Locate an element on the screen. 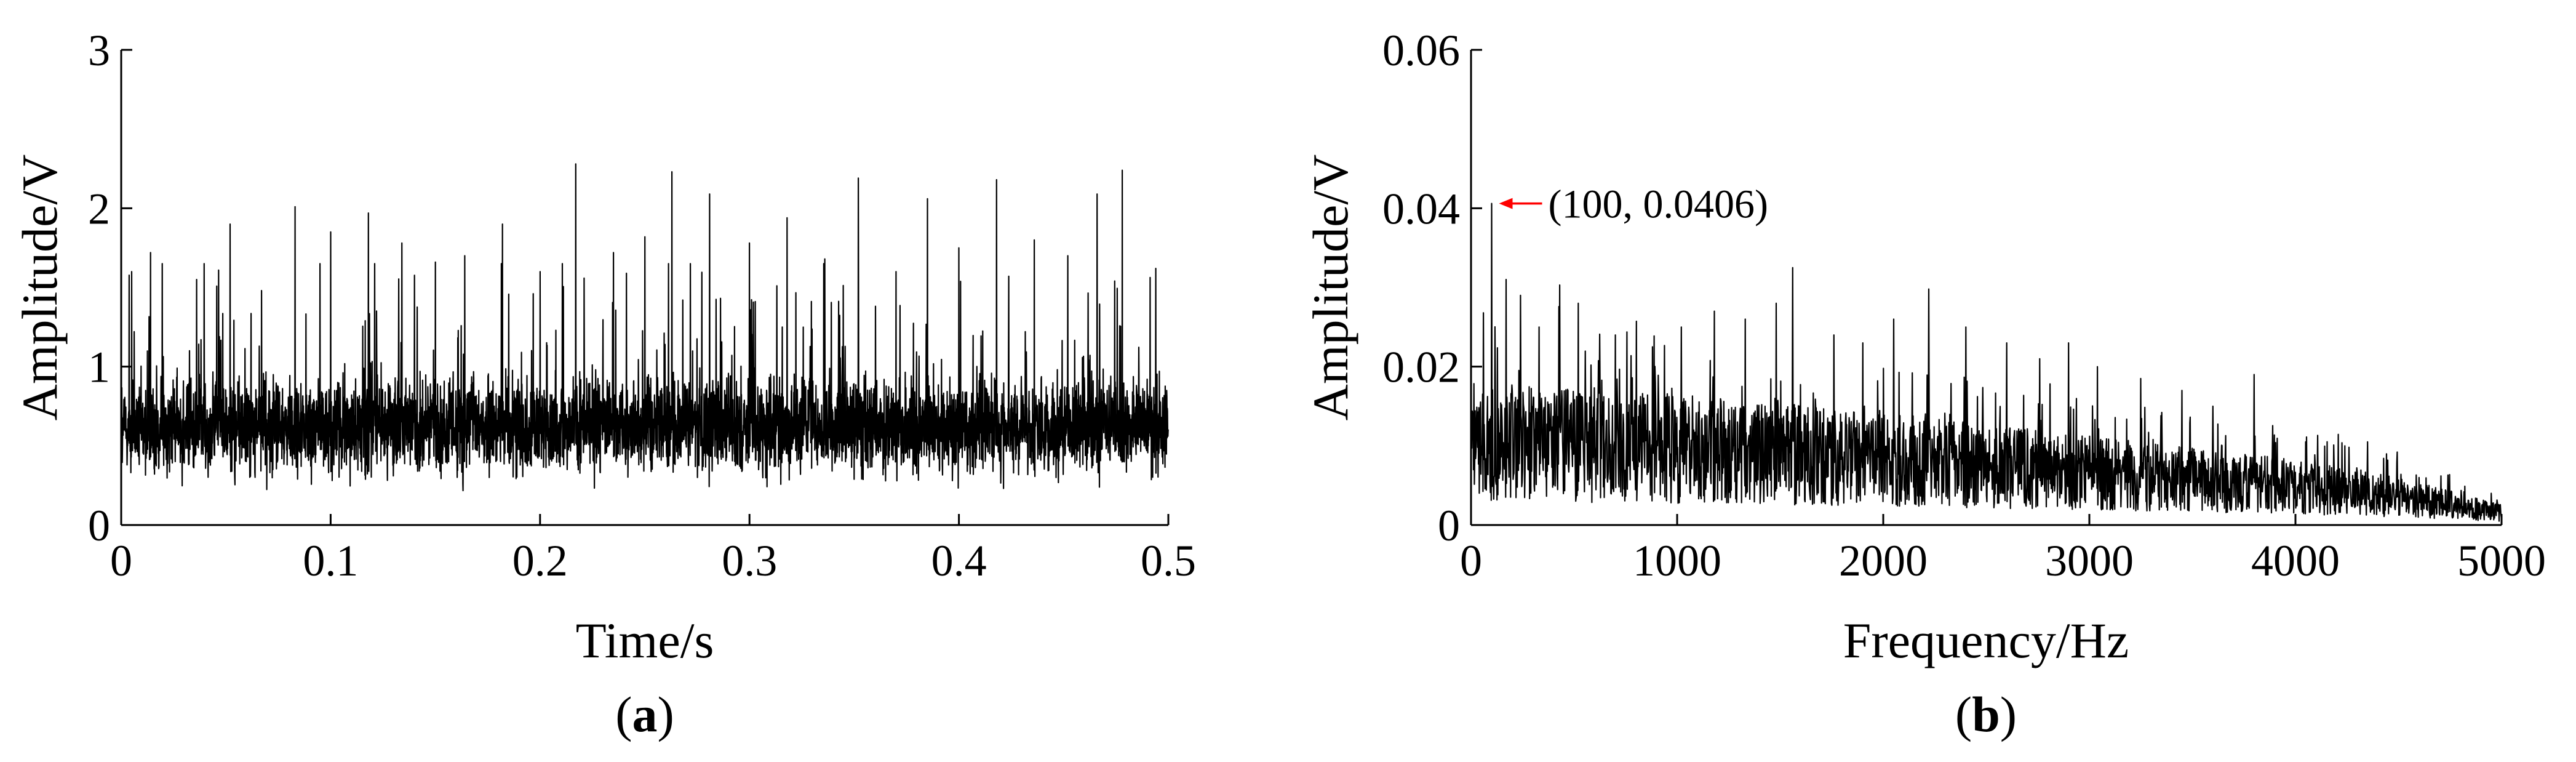 The image size is (2576, 762). y-axis-label-b: Amplitude/V is located at coordinates (1330, 287).